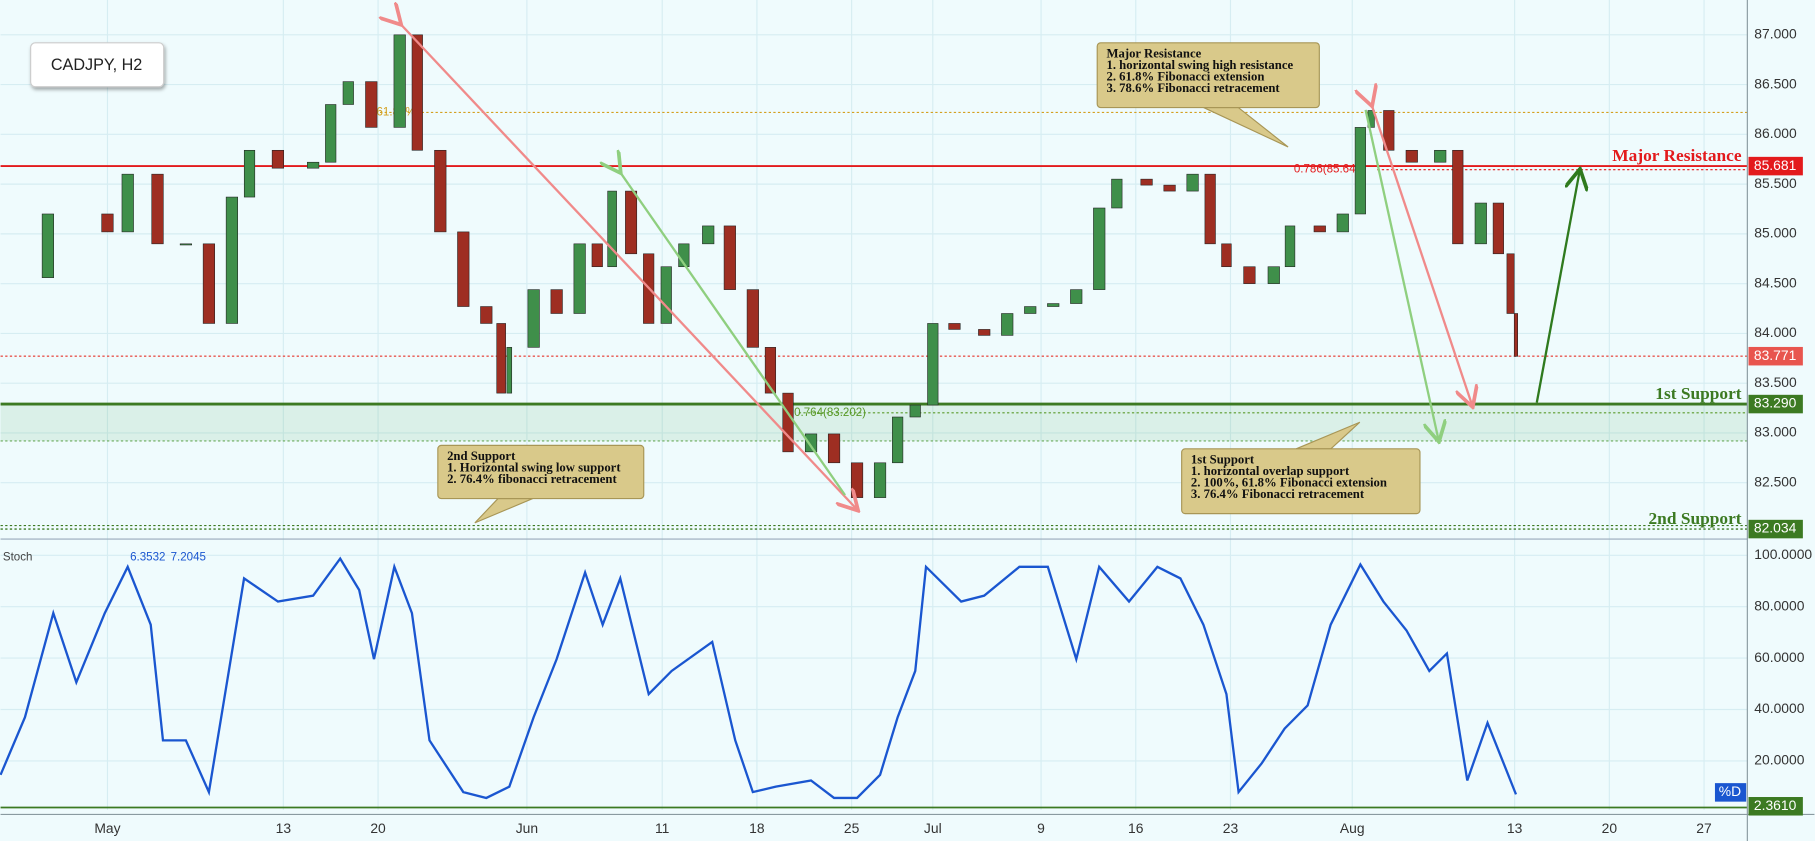 The image size is (1815, 841). What do you see at coordinates (757, 828) in the screenshot?
I see `x-tick-label: 18` at bounding box center [757, 828].